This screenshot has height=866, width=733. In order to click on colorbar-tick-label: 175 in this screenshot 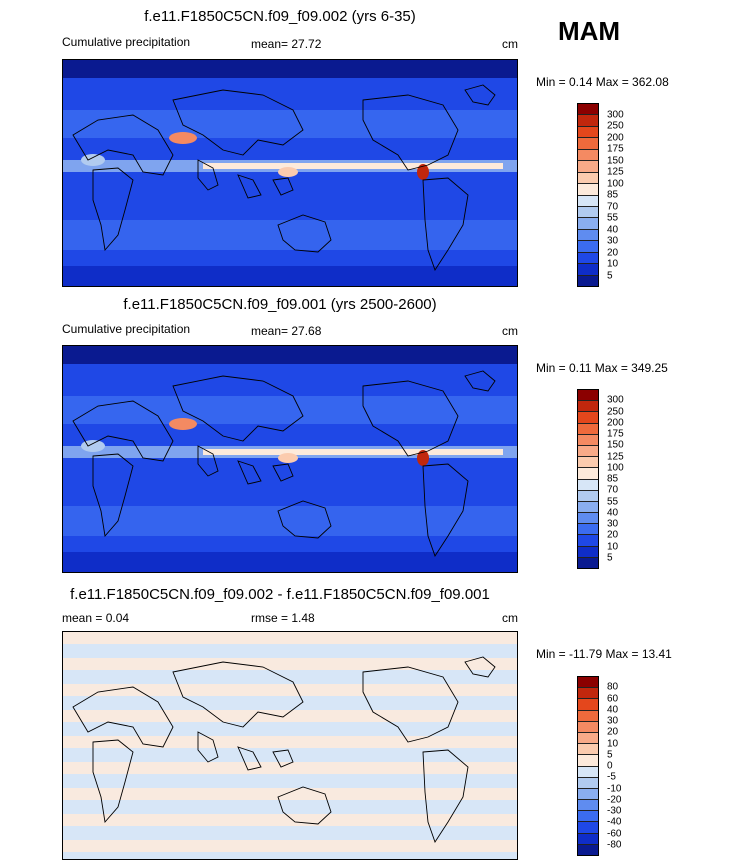, I will do `click(615, 434)`.